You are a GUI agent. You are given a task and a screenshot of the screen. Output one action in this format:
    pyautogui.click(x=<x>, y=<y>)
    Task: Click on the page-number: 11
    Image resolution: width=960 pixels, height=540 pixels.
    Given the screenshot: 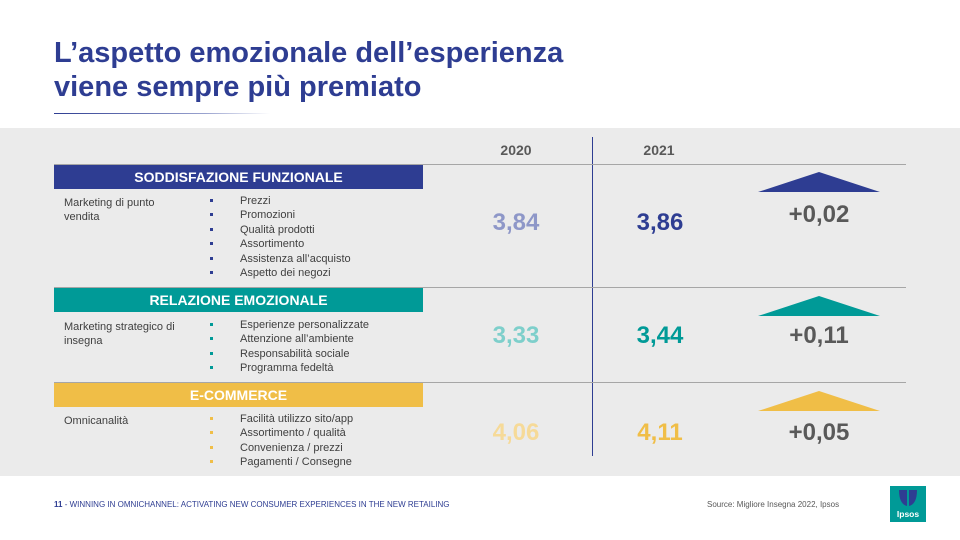 What is the action you would take?
    pyautogui.click(x=58, y=504)
    